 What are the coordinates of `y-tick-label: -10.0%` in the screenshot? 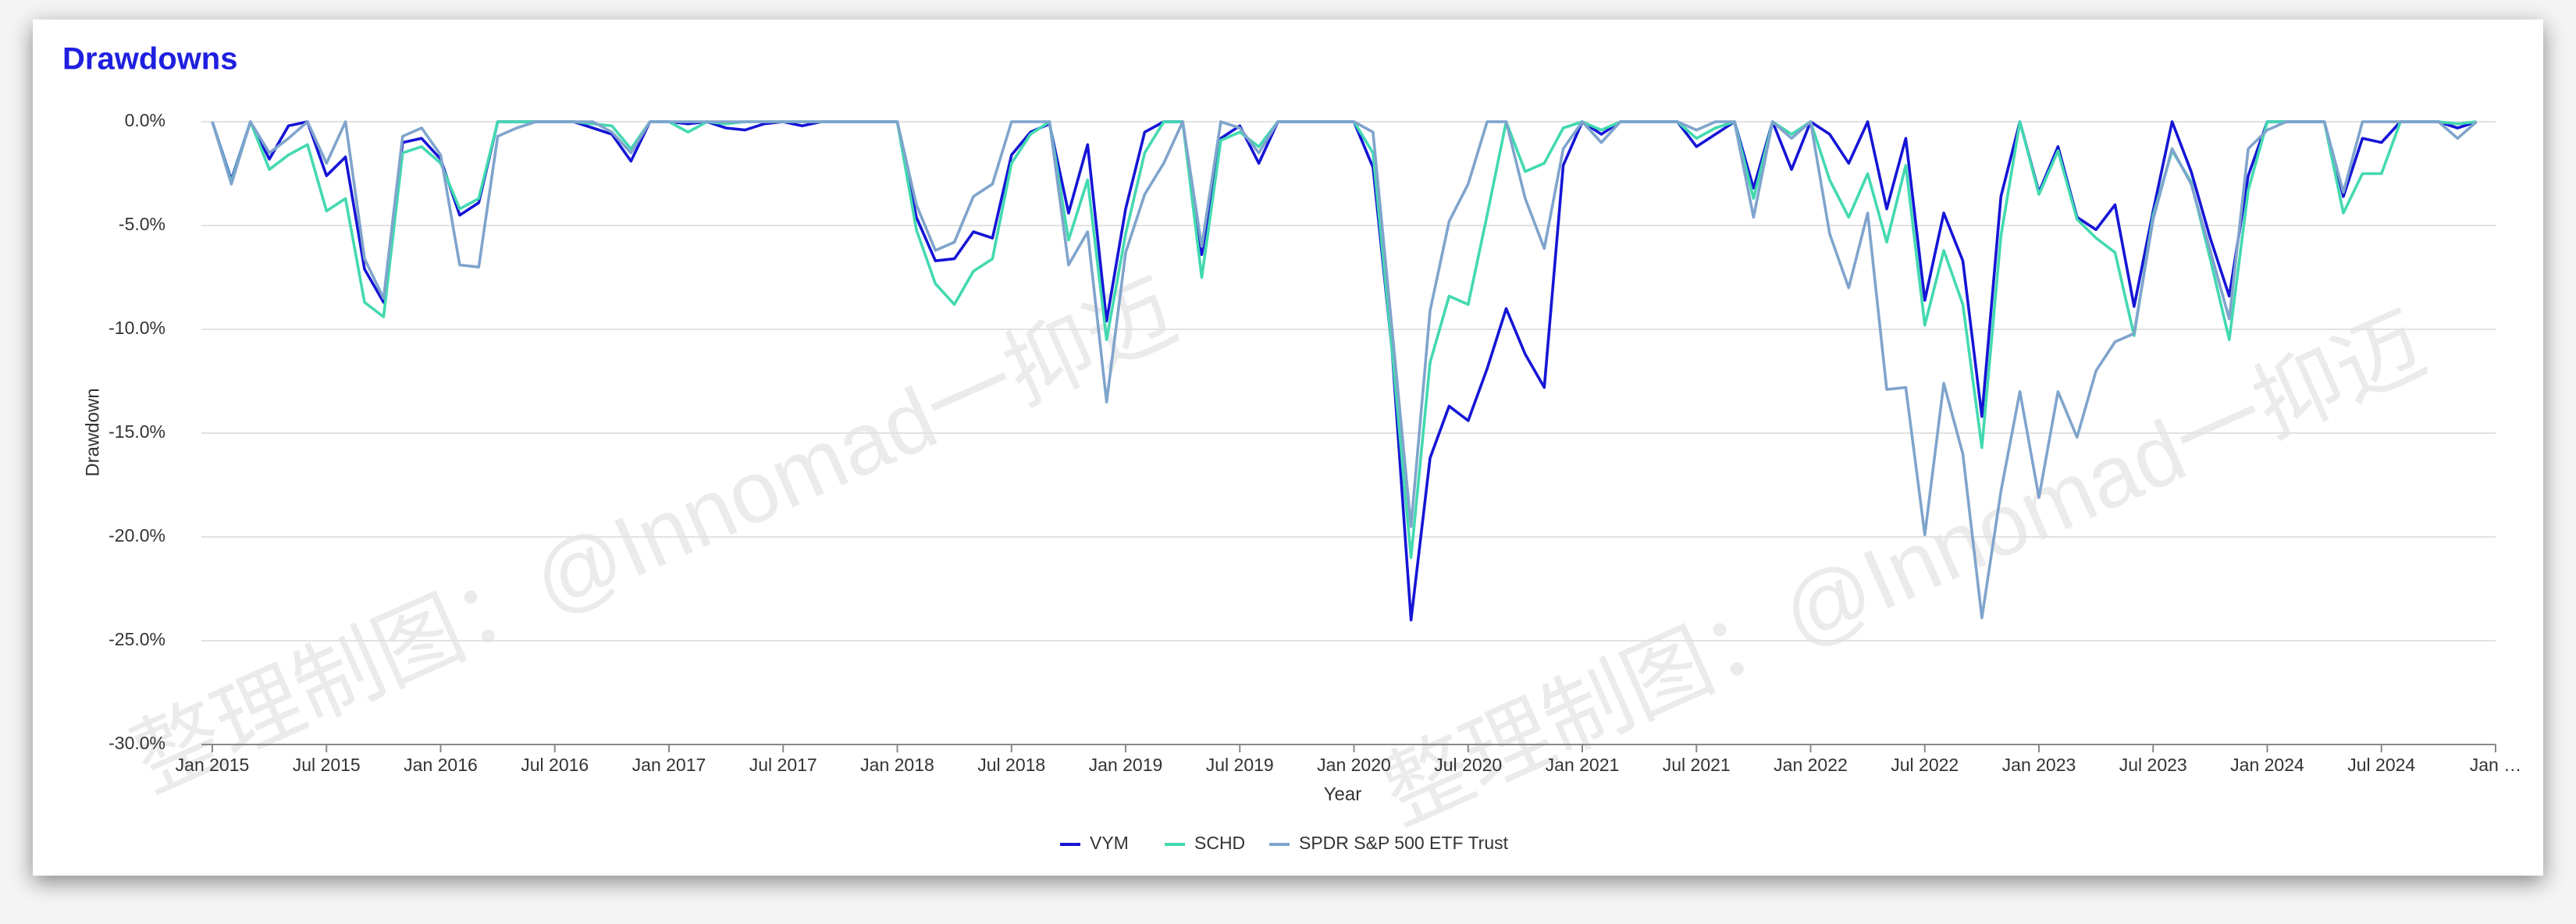 It's located at (137, 328).